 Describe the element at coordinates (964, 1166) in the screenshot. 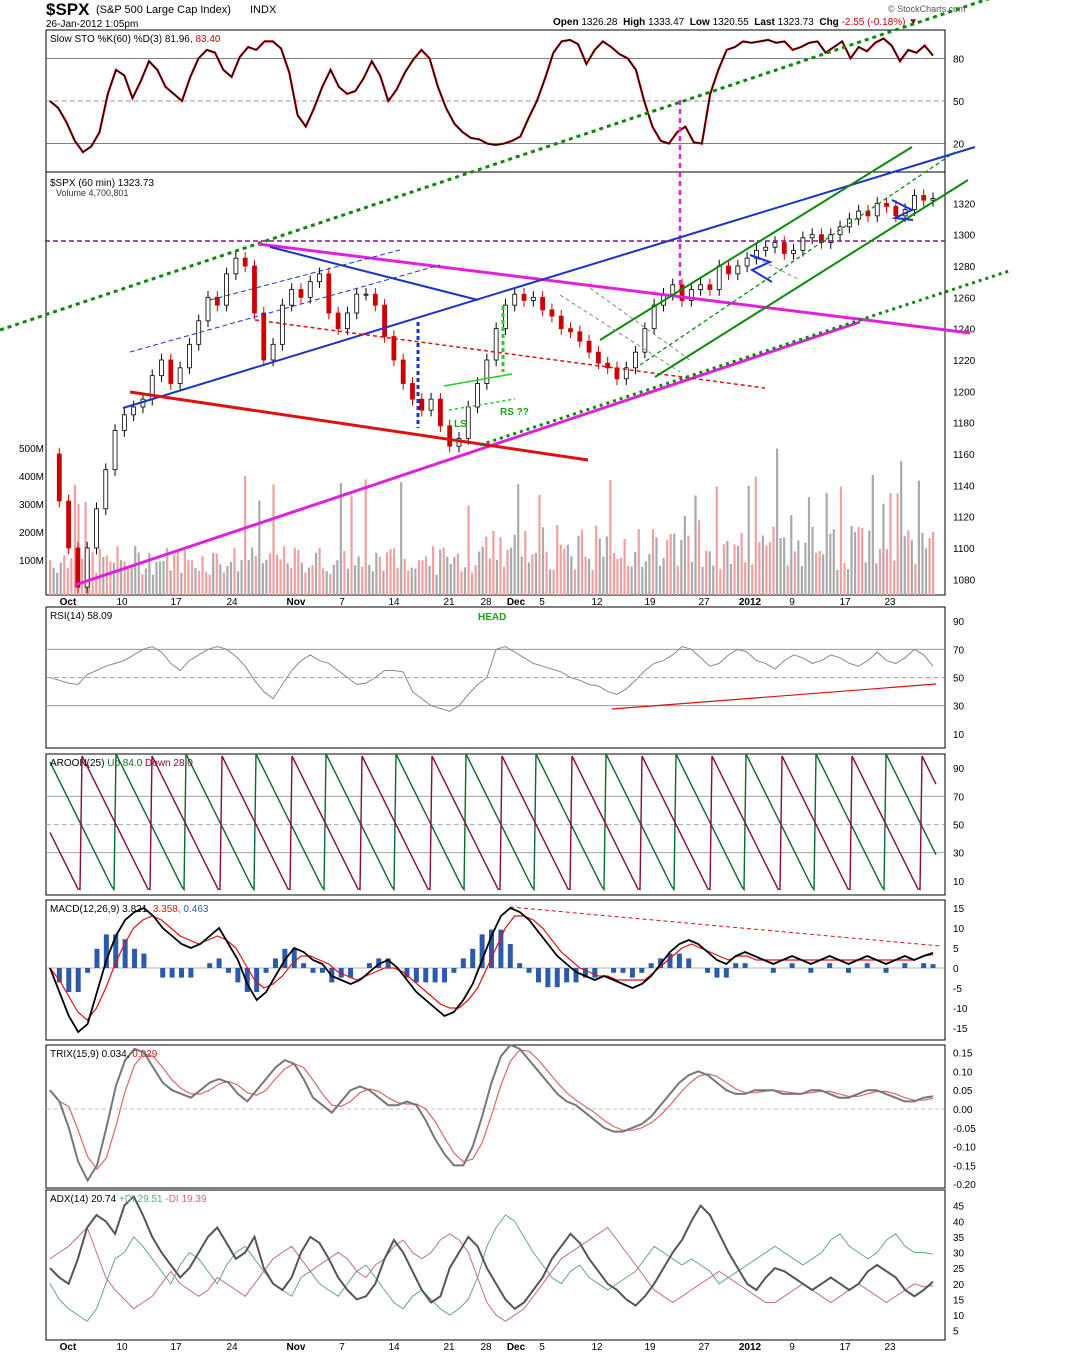

I see `trix-tick-6: -0.15` at that location.